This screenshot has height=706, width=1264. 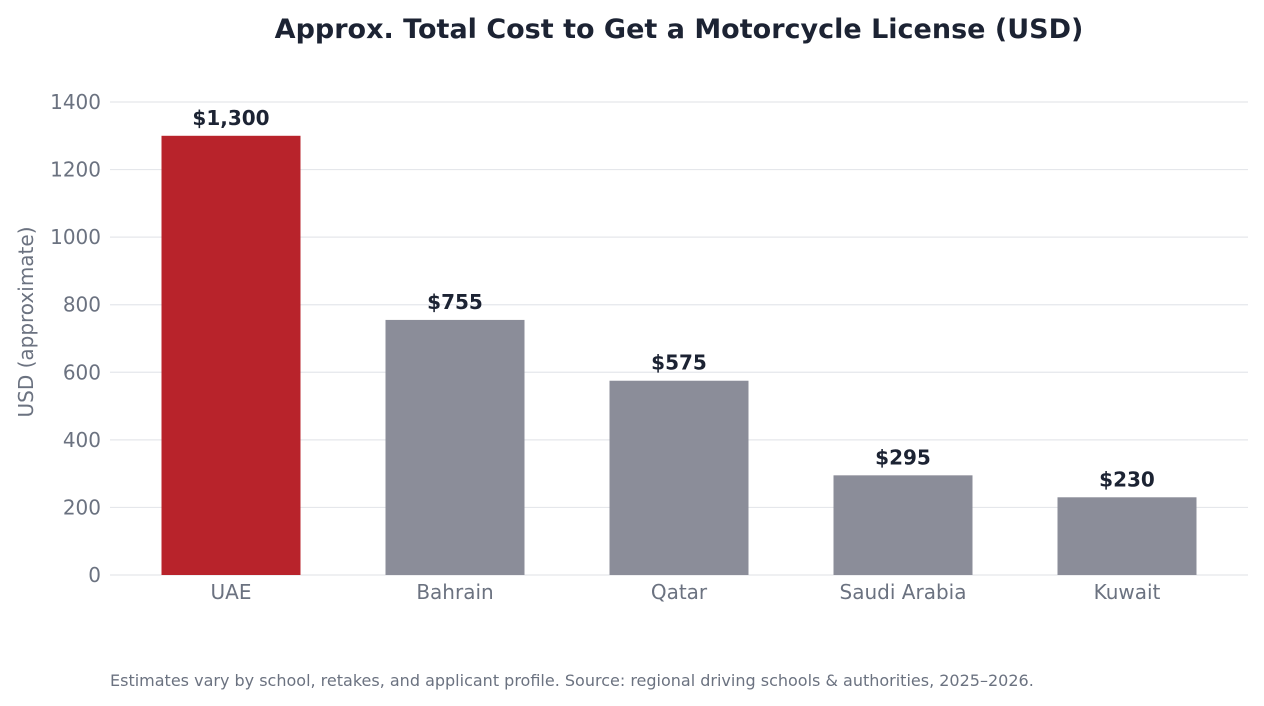 What do you see at coordinates (94, 575) in the screenshot?
I see `y-tick-label: 0` at bounding box center [94, 575].